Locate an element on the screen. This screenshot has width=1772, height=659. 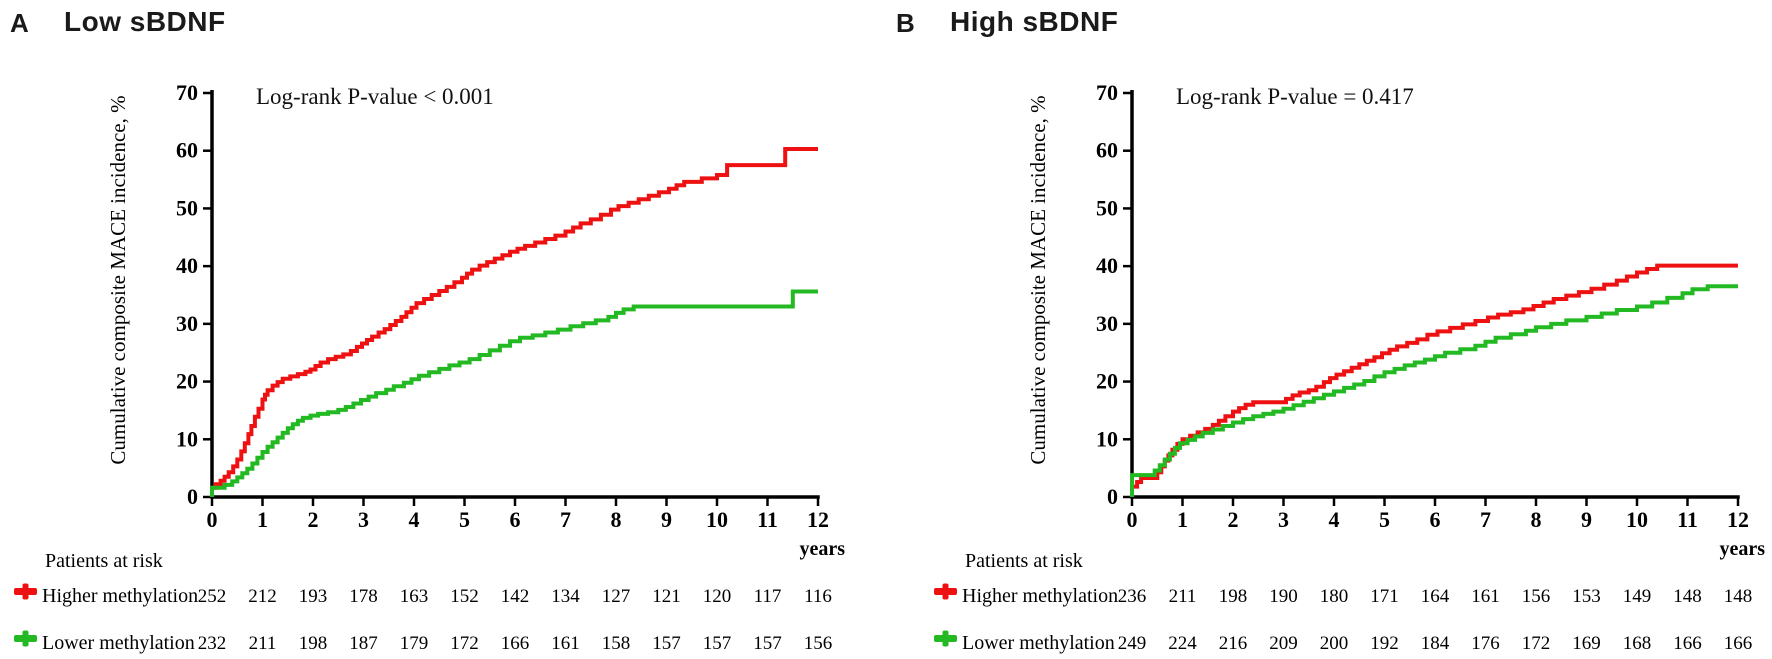
survival-curve-lower-methylation is located at coordinates (514, 393).